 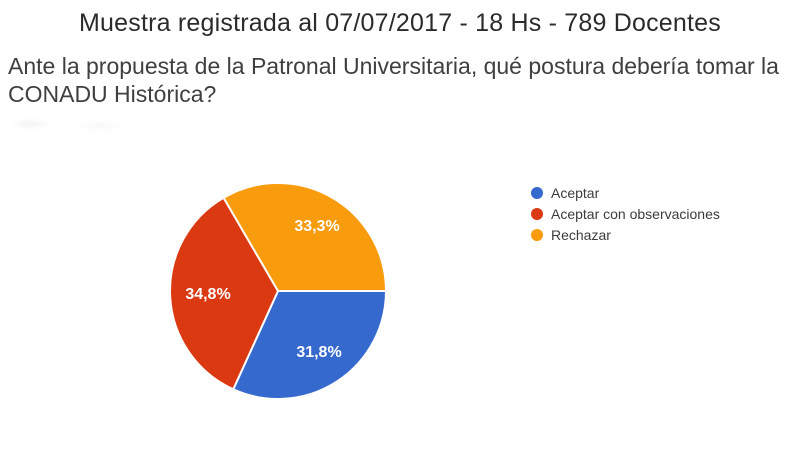 I want to click on faint-artifact, so click(x=85, y=124).